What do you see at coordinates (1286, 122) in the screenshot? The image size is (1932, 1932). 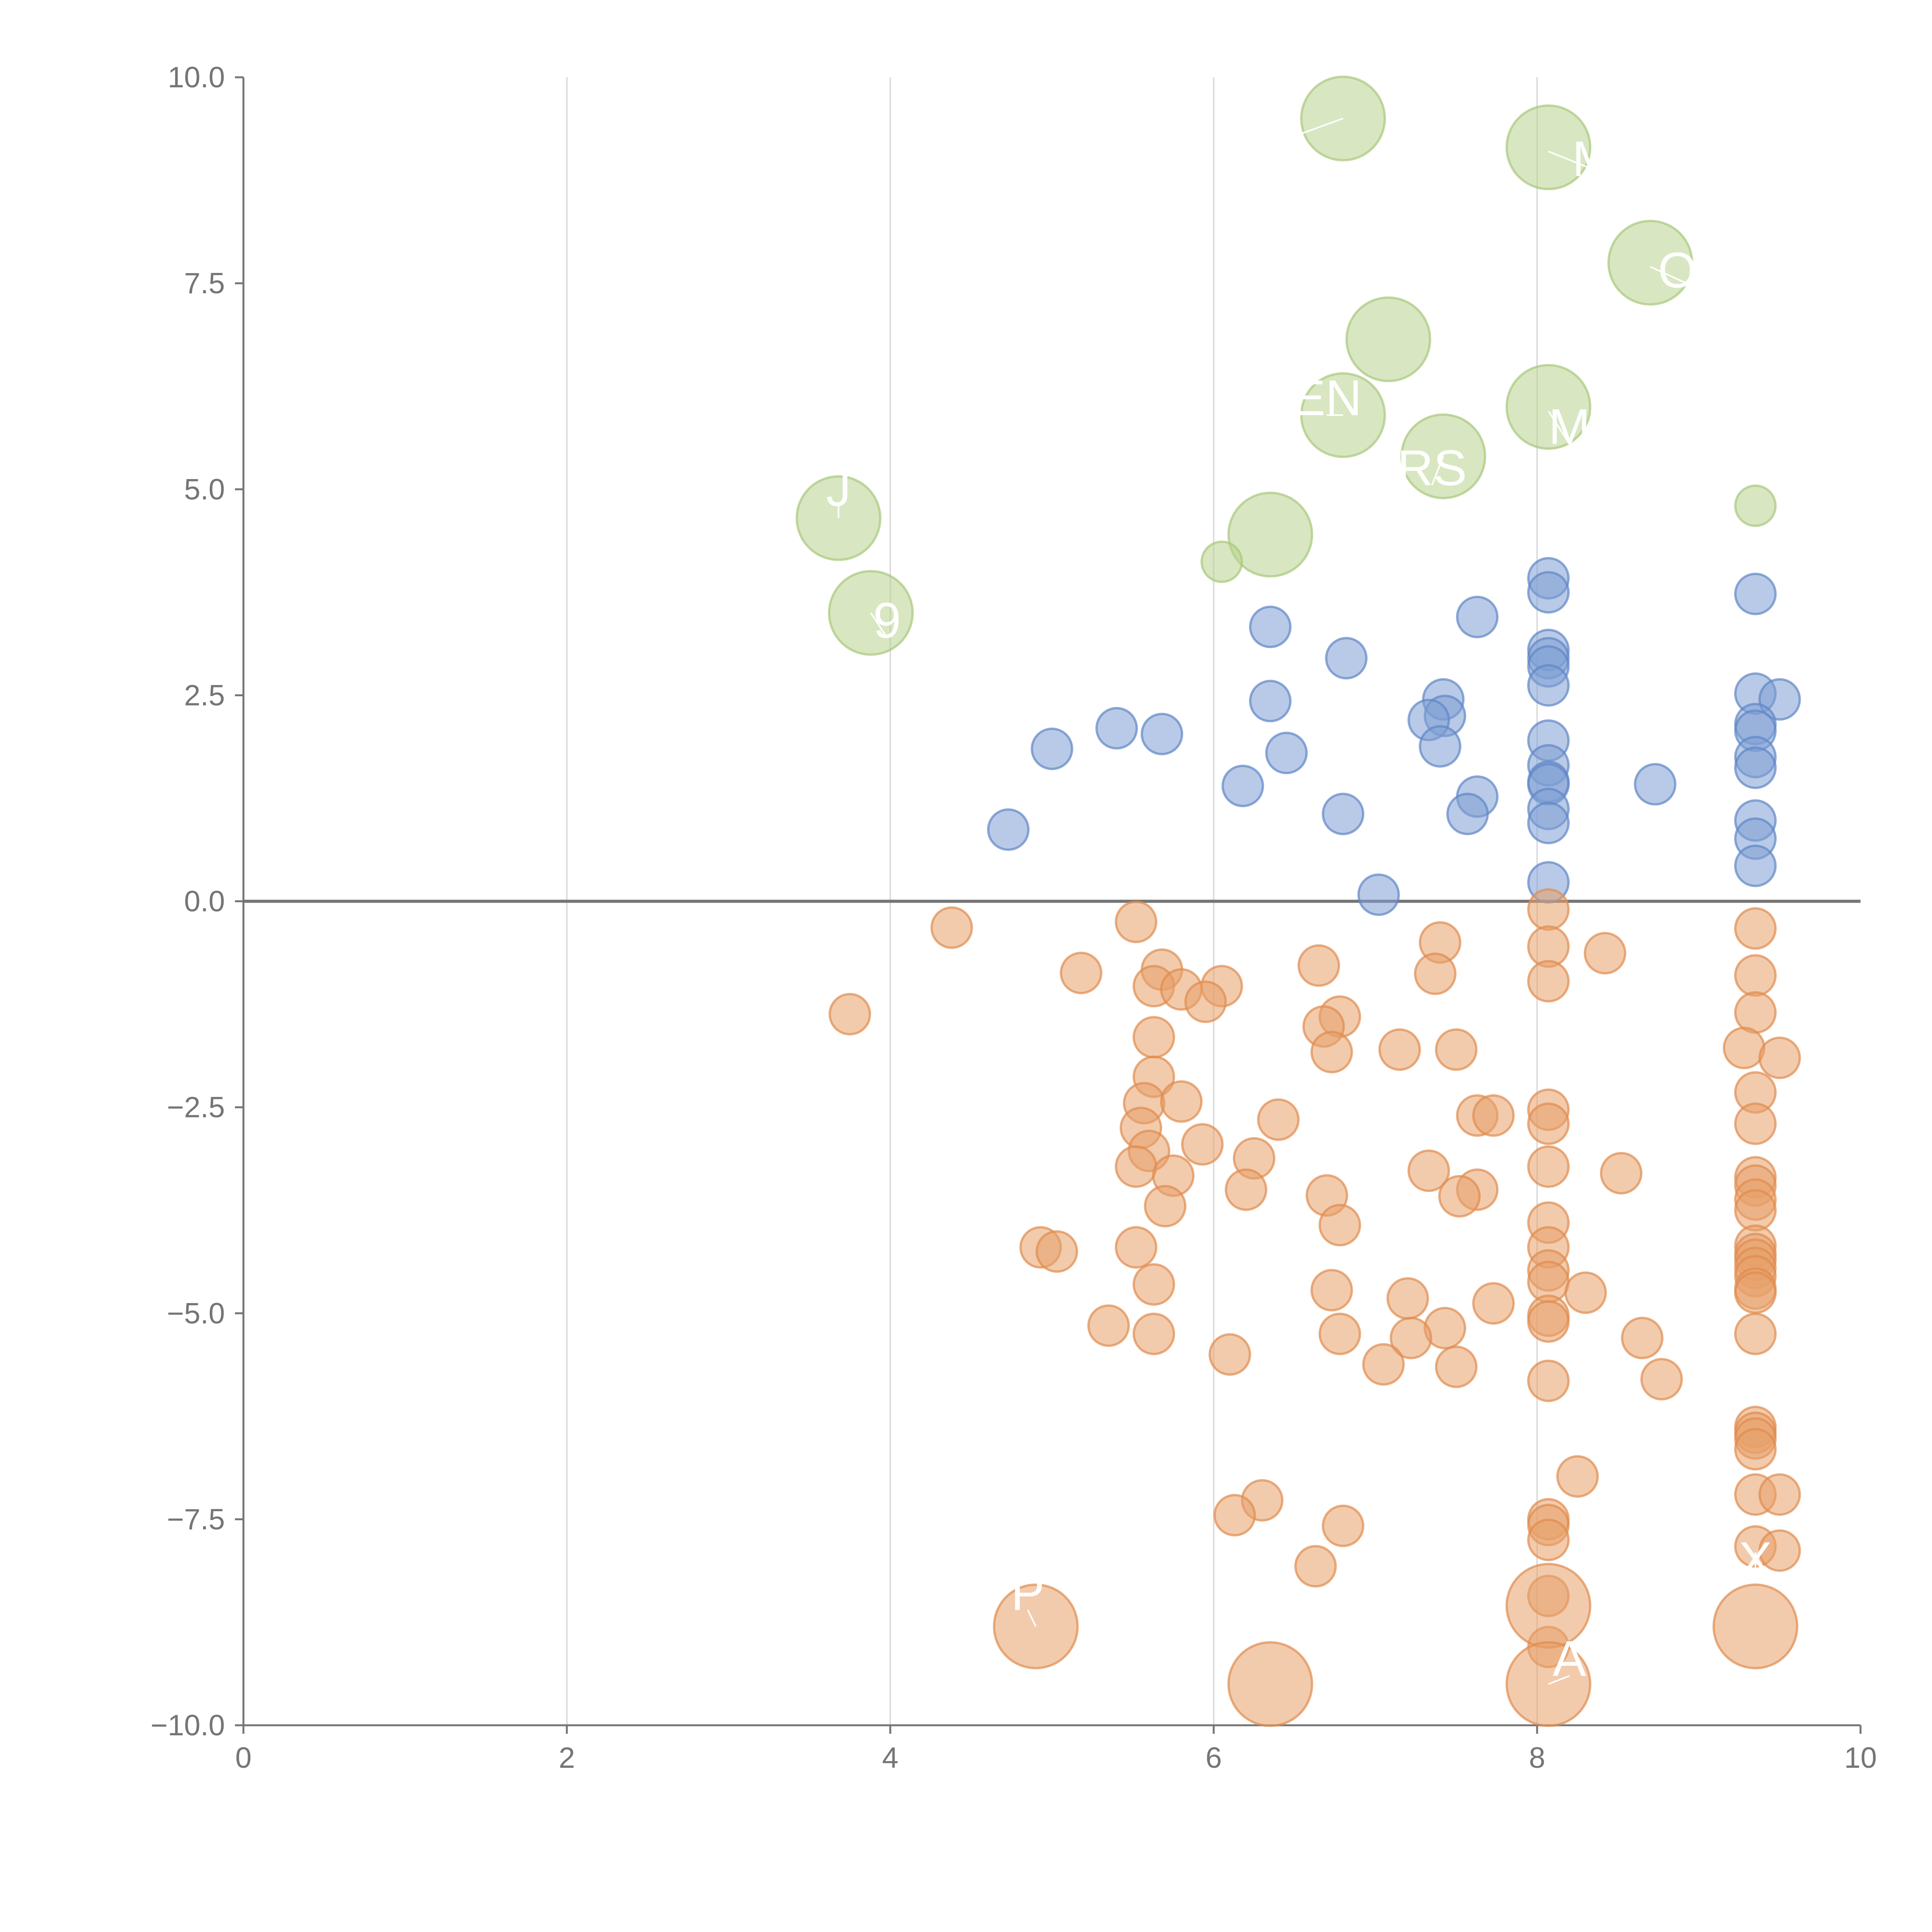 I see `point-label: Y` at bounding box center [1286, 122].